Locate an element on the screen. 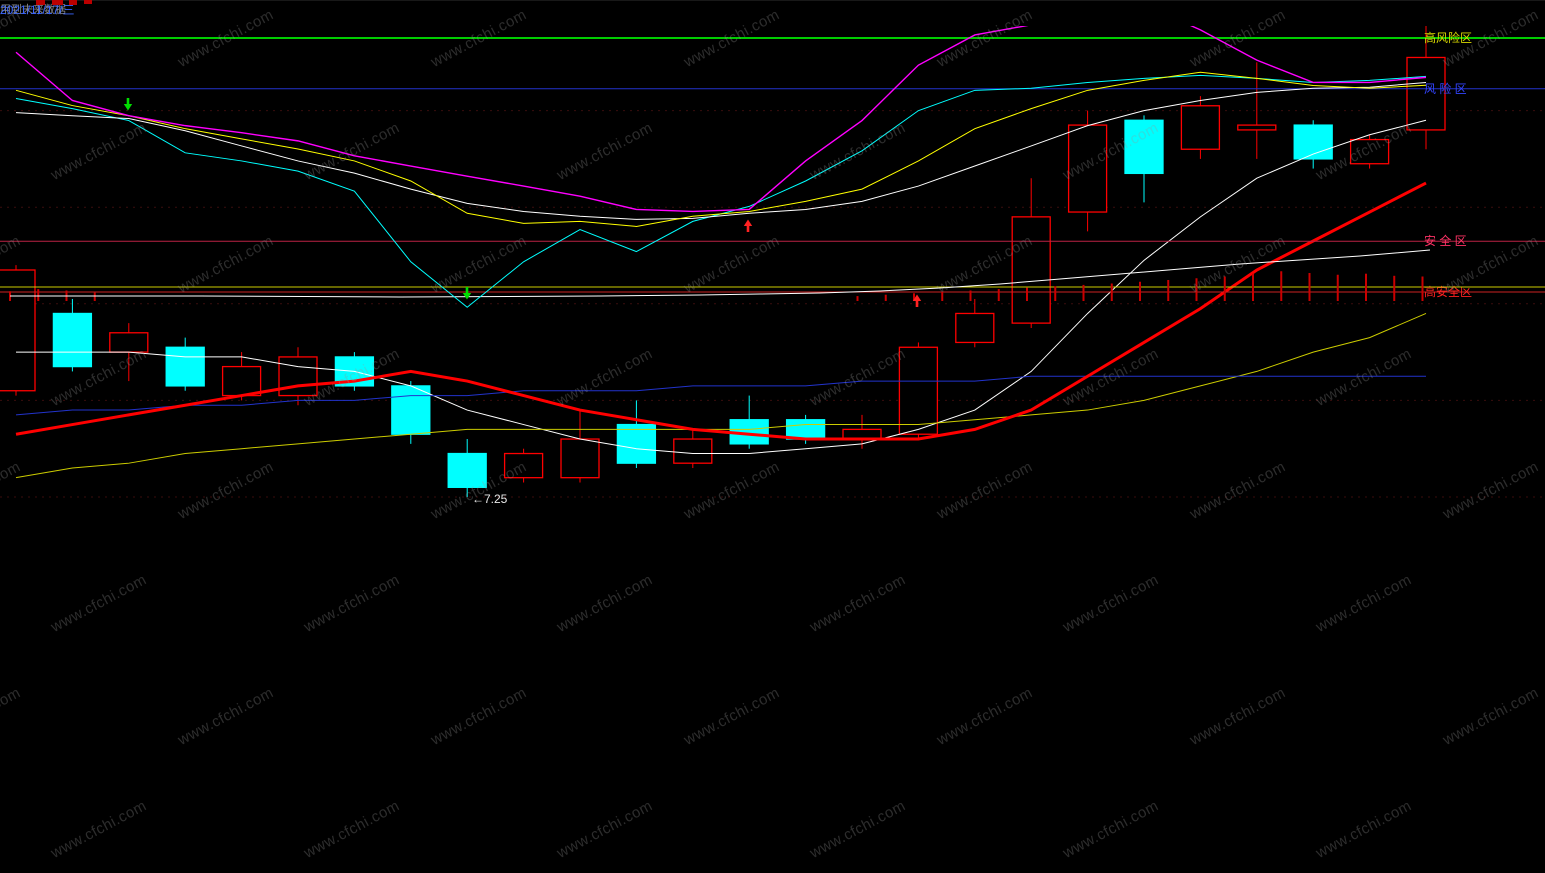  low-price-label: ←7.25 is located at coordinates (490, 499).